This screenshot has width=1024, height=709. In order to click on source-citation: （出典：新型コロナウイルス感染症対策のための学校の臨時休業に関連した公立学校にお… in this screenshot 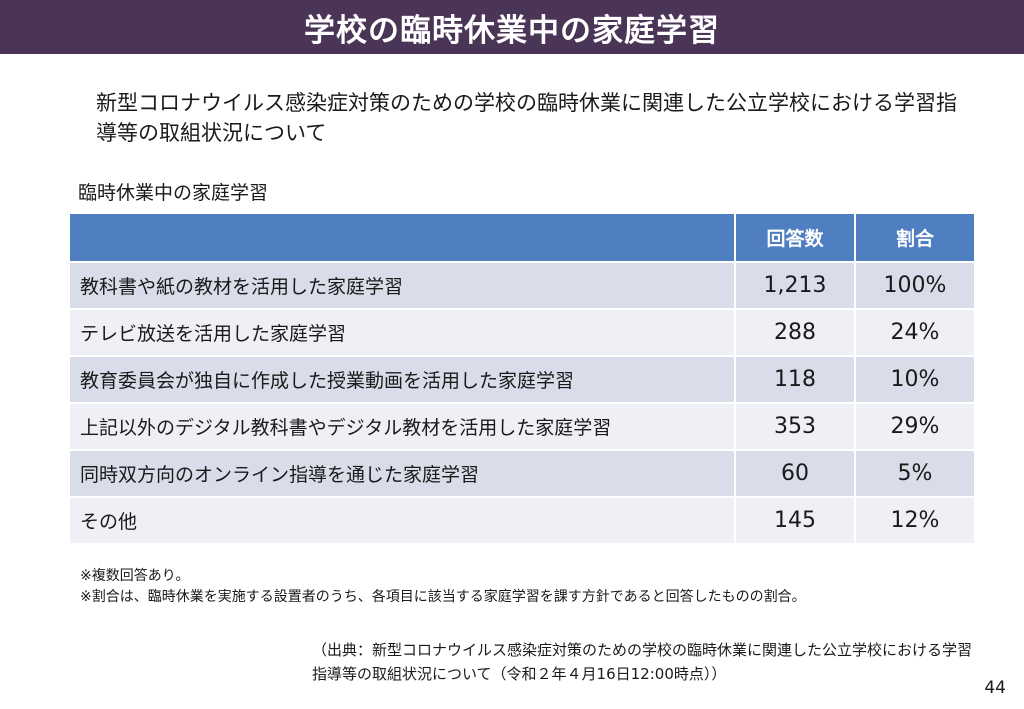, I will do `click(642, 662)`.